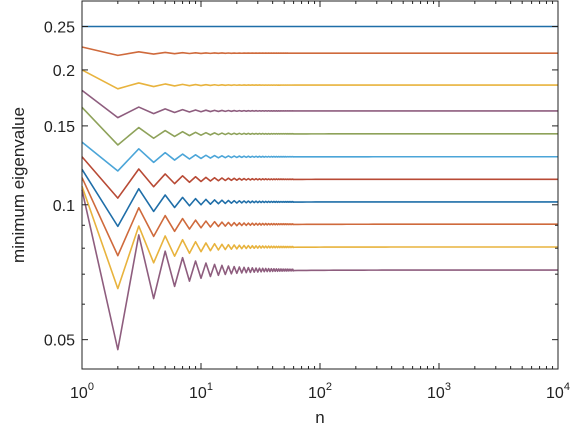  Describe the element at coordinates (64, 206) in the screenshot. I see `y-tick-label: 0.1` at that location.